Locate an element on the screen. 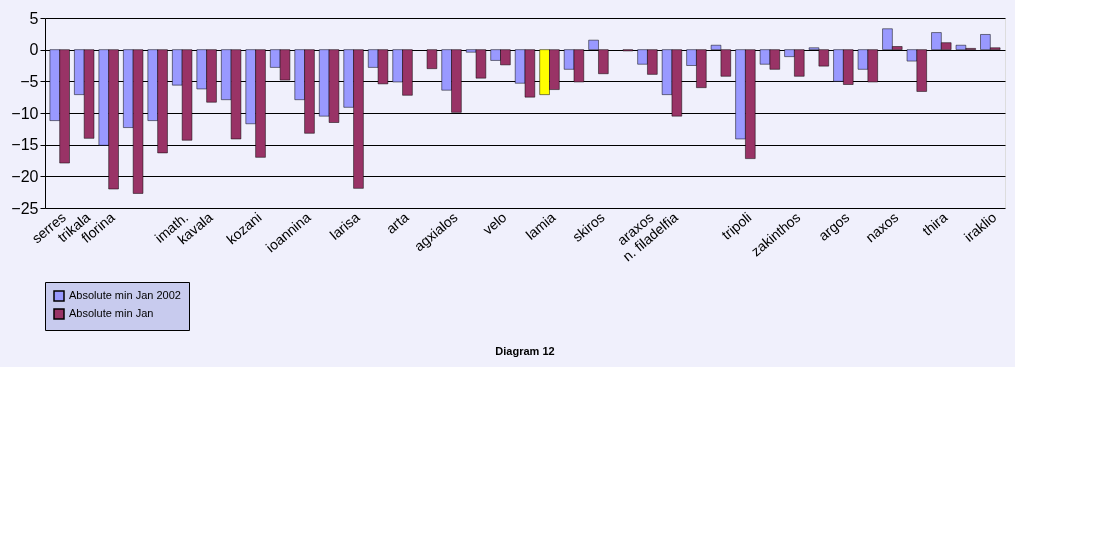  x-tick-label: thira is located at coordinates (935, 223).